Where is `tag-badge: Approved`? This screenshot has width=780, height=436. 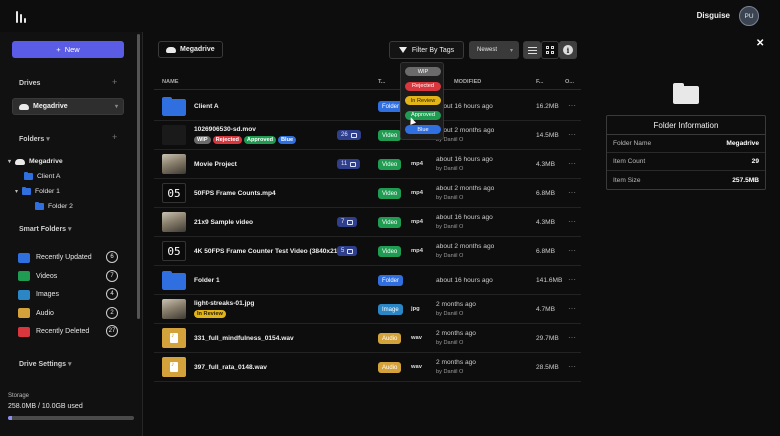
tag-badge: Approved is located at coordinates (260, 140).